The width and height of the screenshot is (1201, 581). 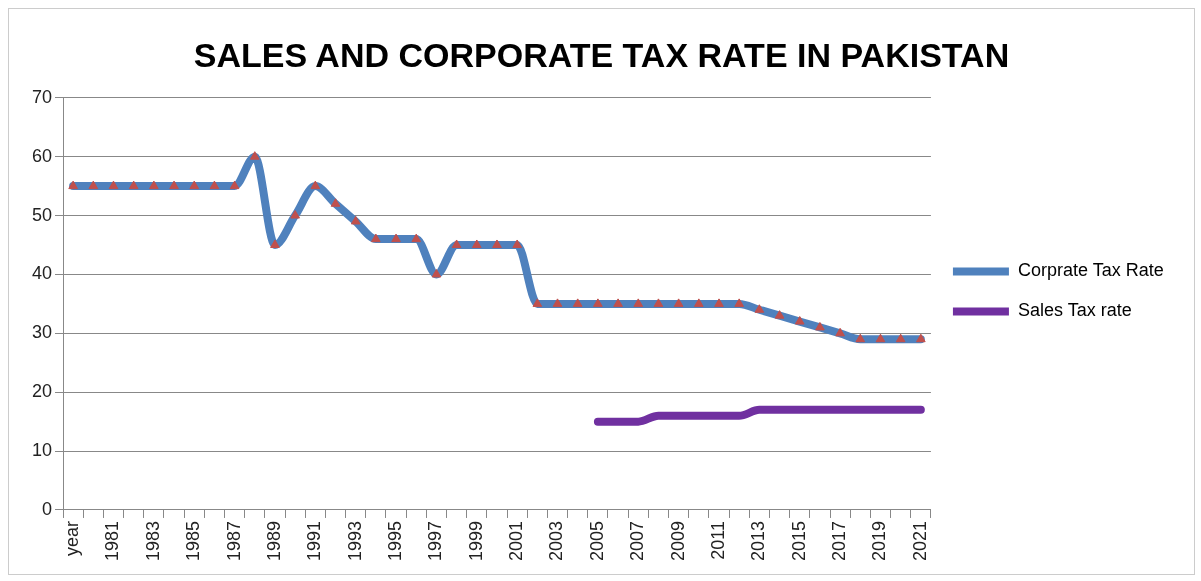 What do you see at coordinates (42, 96) in the screenshot?
I see `y-tick-label: 70` at bounding box center [42, 96].